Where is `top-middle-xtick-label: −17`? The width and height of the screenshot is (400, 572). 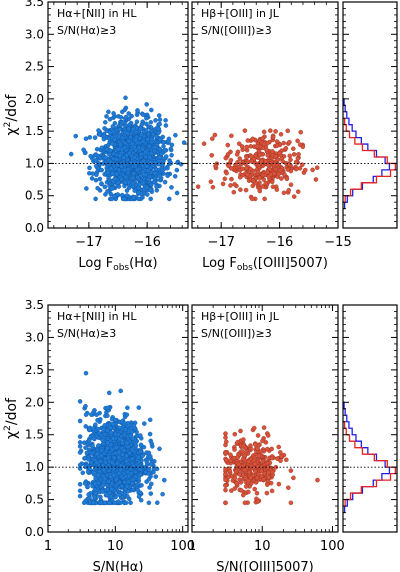 top-middle-xtick-label: −17 is located at coordinates (220, 242).